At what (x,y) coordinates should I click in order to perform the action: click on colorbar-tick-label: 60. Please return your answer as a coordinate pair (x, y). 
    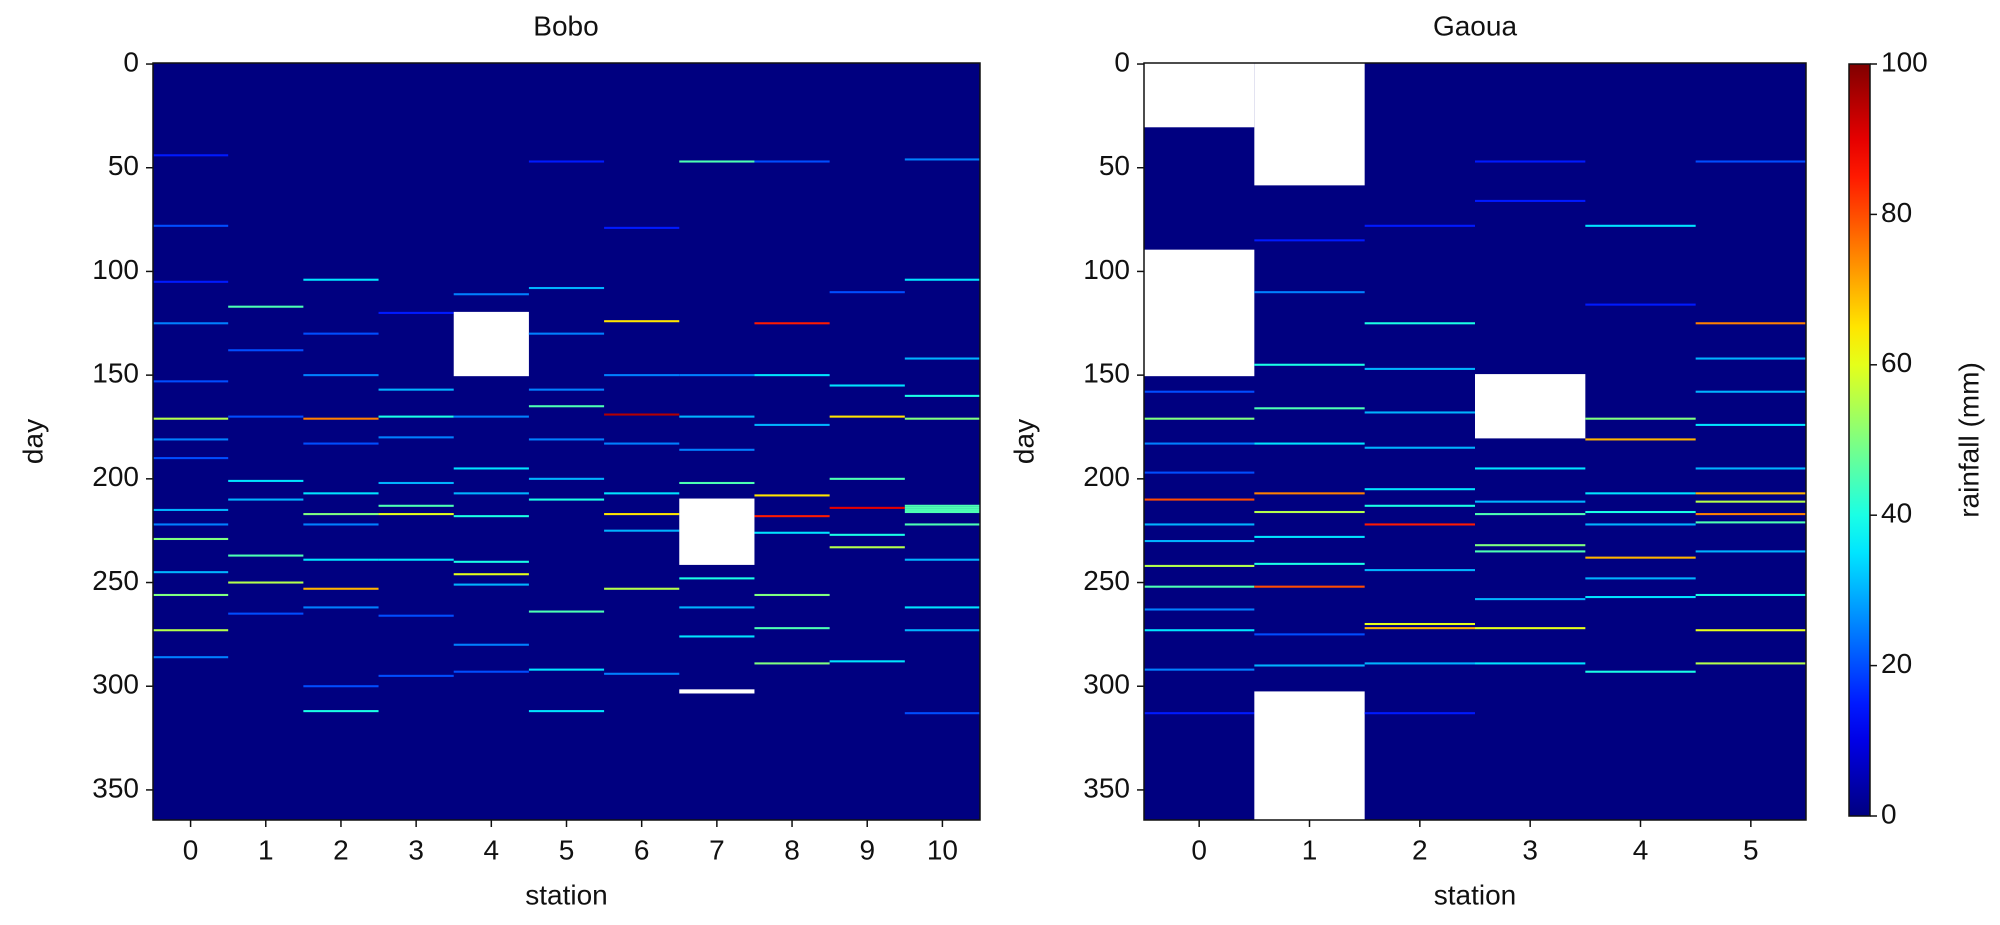
    Looking at the image, I should click on (1896, 362).